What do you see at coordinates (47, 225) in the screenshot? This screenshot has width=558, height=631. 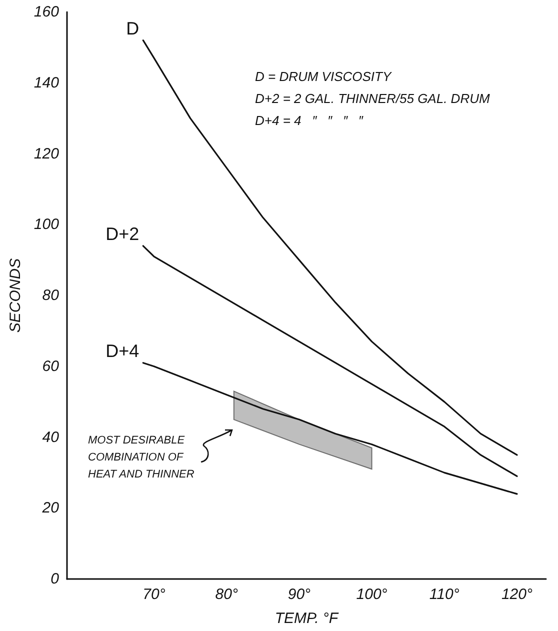 I see `y-tick-label: 100` at bounding box center [47, 225].